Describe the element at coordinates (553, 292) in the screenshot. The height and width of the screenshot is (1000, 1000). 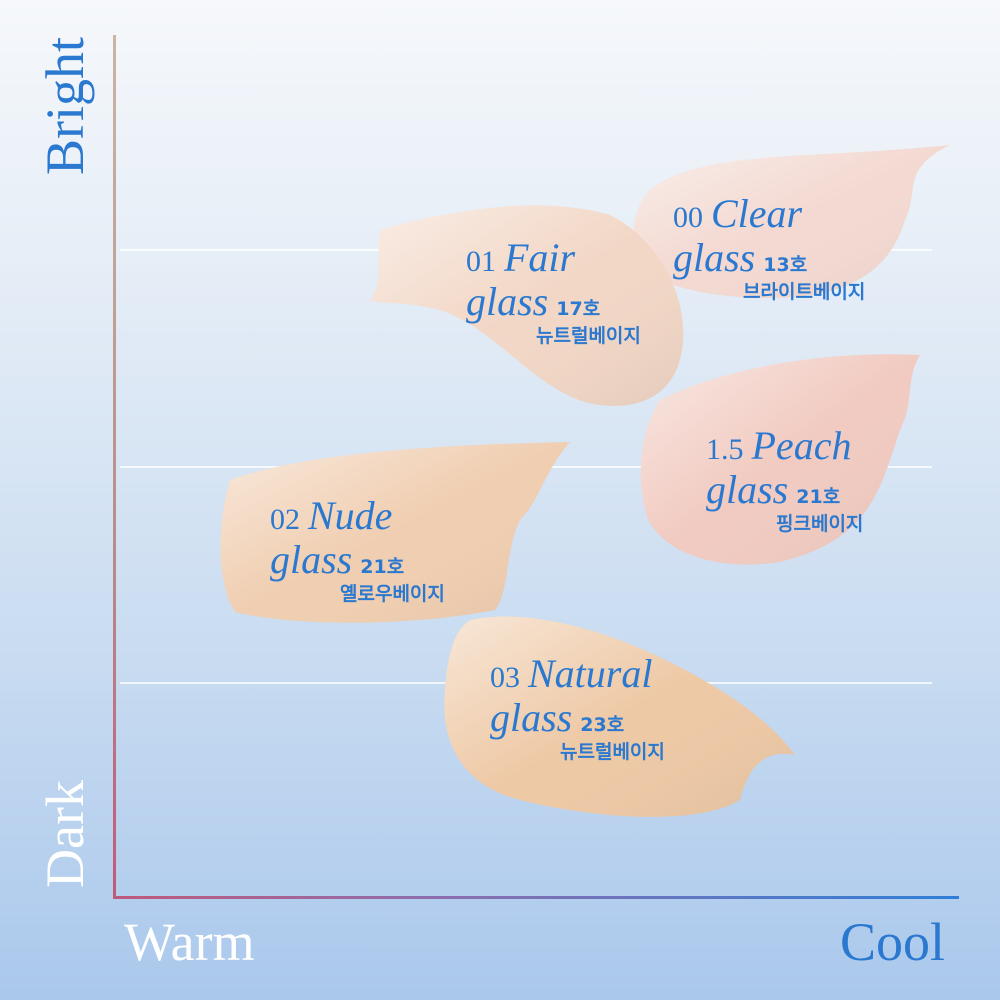
I see `shade-label-fair-glass: 01 Fair glass 17호 뉴트럴베이지` at that location.